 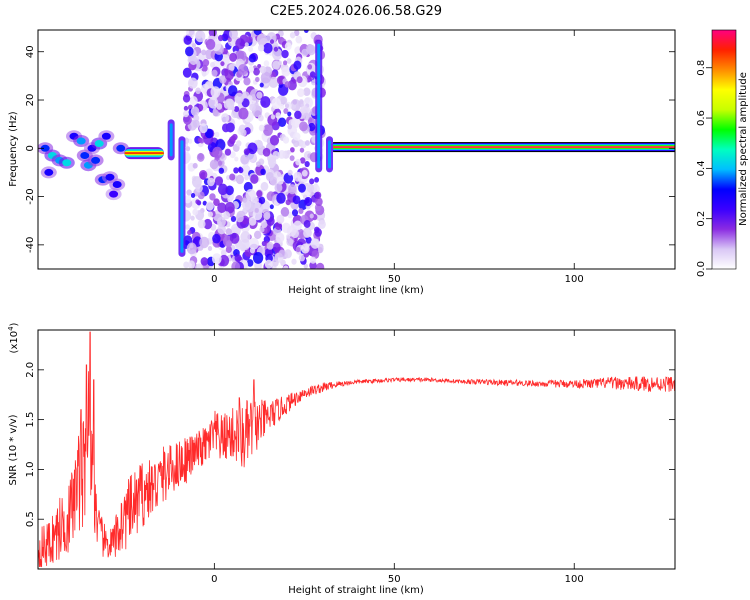 I want to click on x-tick-label: 100, so click(x=574, y=279).